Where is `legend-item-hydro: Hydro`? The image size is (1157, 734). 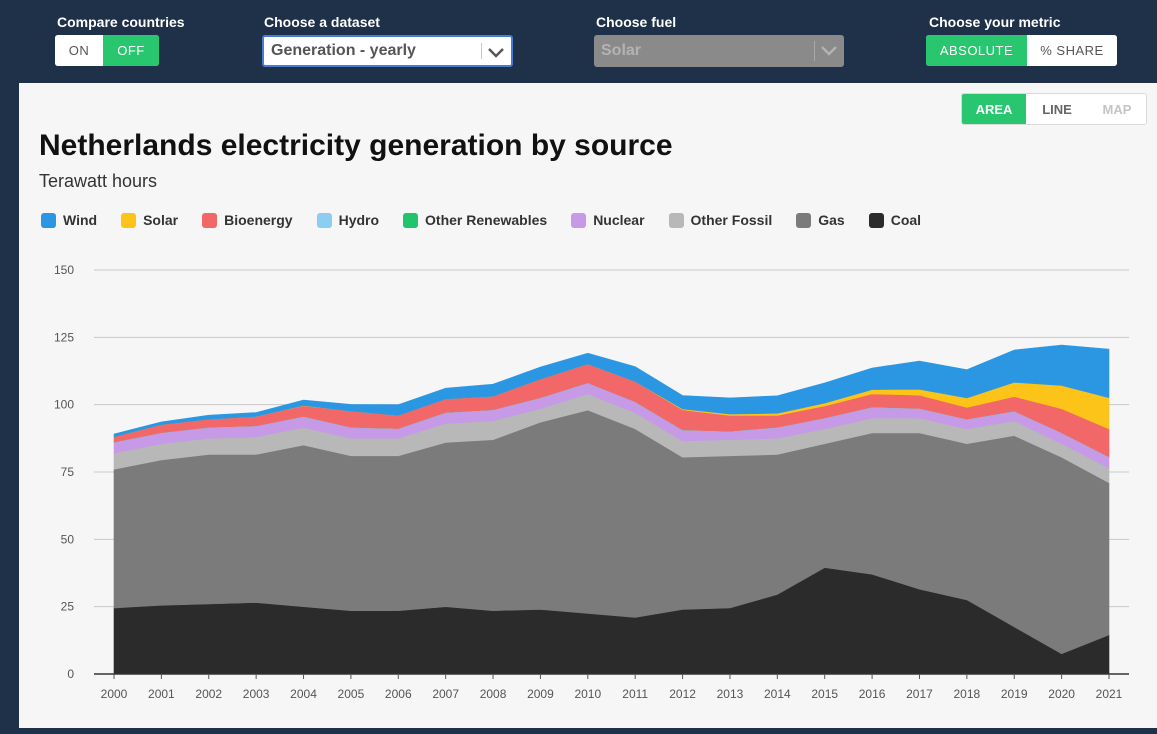 legend-item-hydro: Hydro is located at coordinates (348, 220).